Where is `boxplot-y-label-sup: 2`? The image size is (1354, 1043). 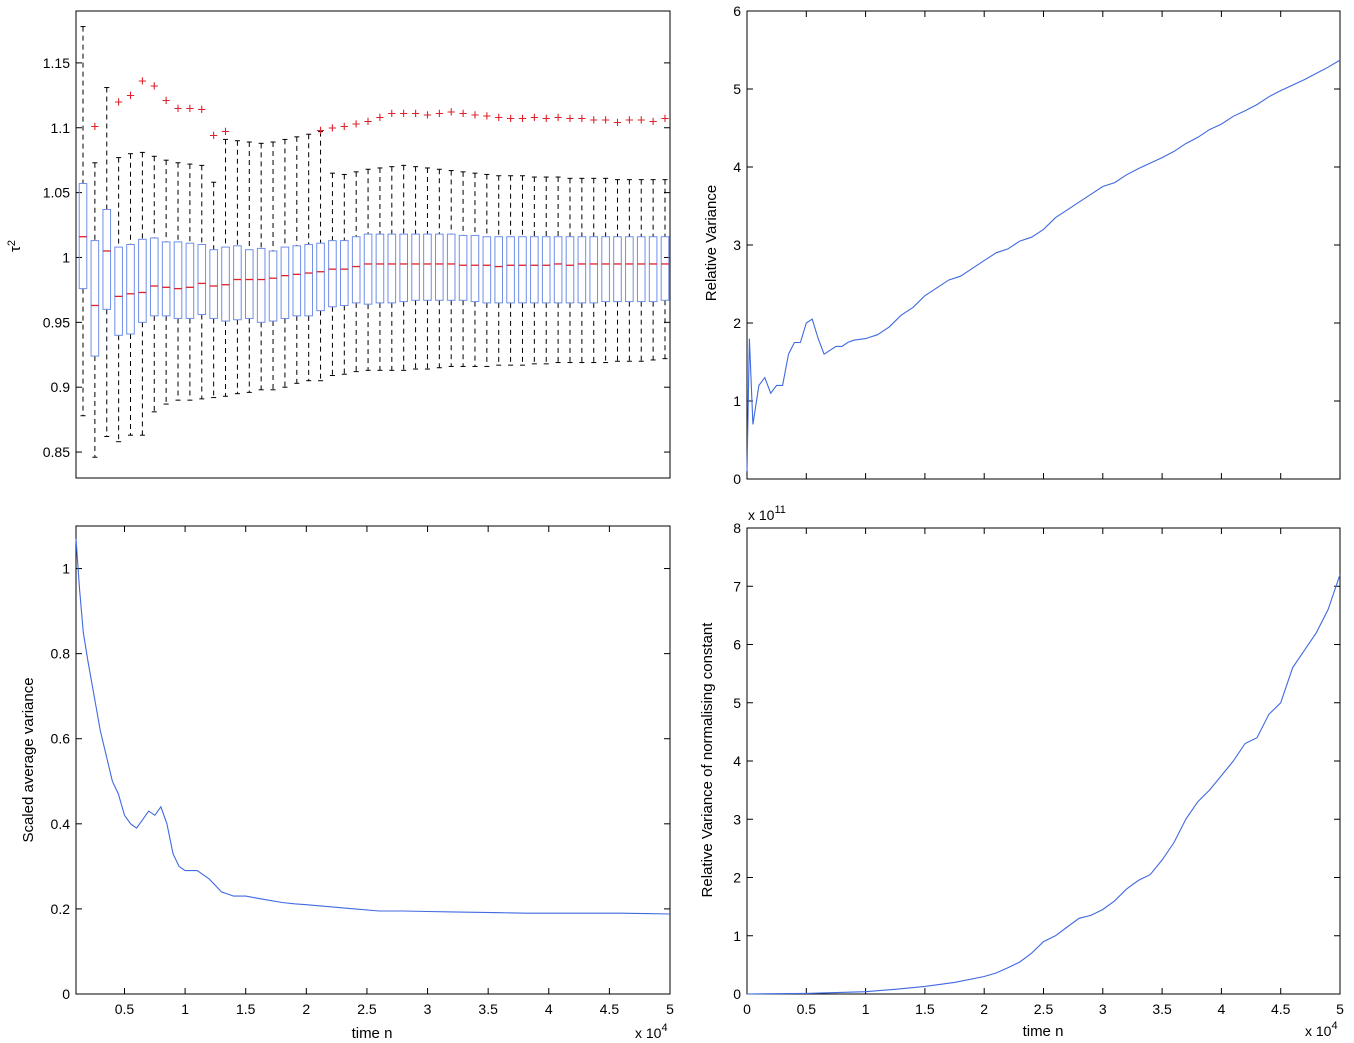 boxplot-y-label-sup: 2 is located at coordinates (12, 243).